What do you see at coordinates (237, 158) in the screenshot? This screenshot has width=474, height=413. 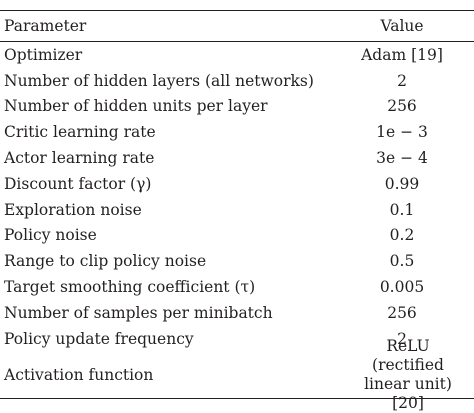 I see `table-row: Actor learning rate 3e − 4` at bounding box center [237, 158].